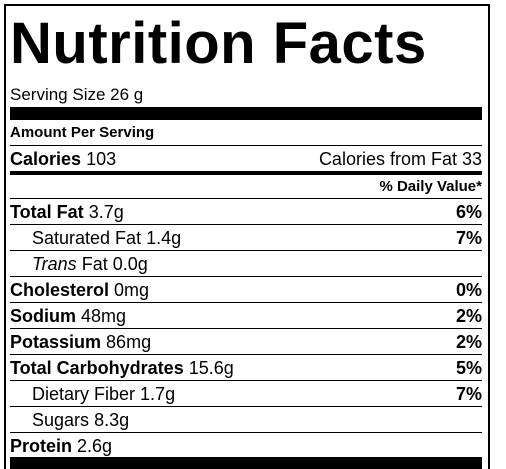 The image size is (506, 469). Describe the element at coordinates (246, 394) in the screenshot. I see `nutrient-row: Dietary Fiber 1.7g 7%` at that location.